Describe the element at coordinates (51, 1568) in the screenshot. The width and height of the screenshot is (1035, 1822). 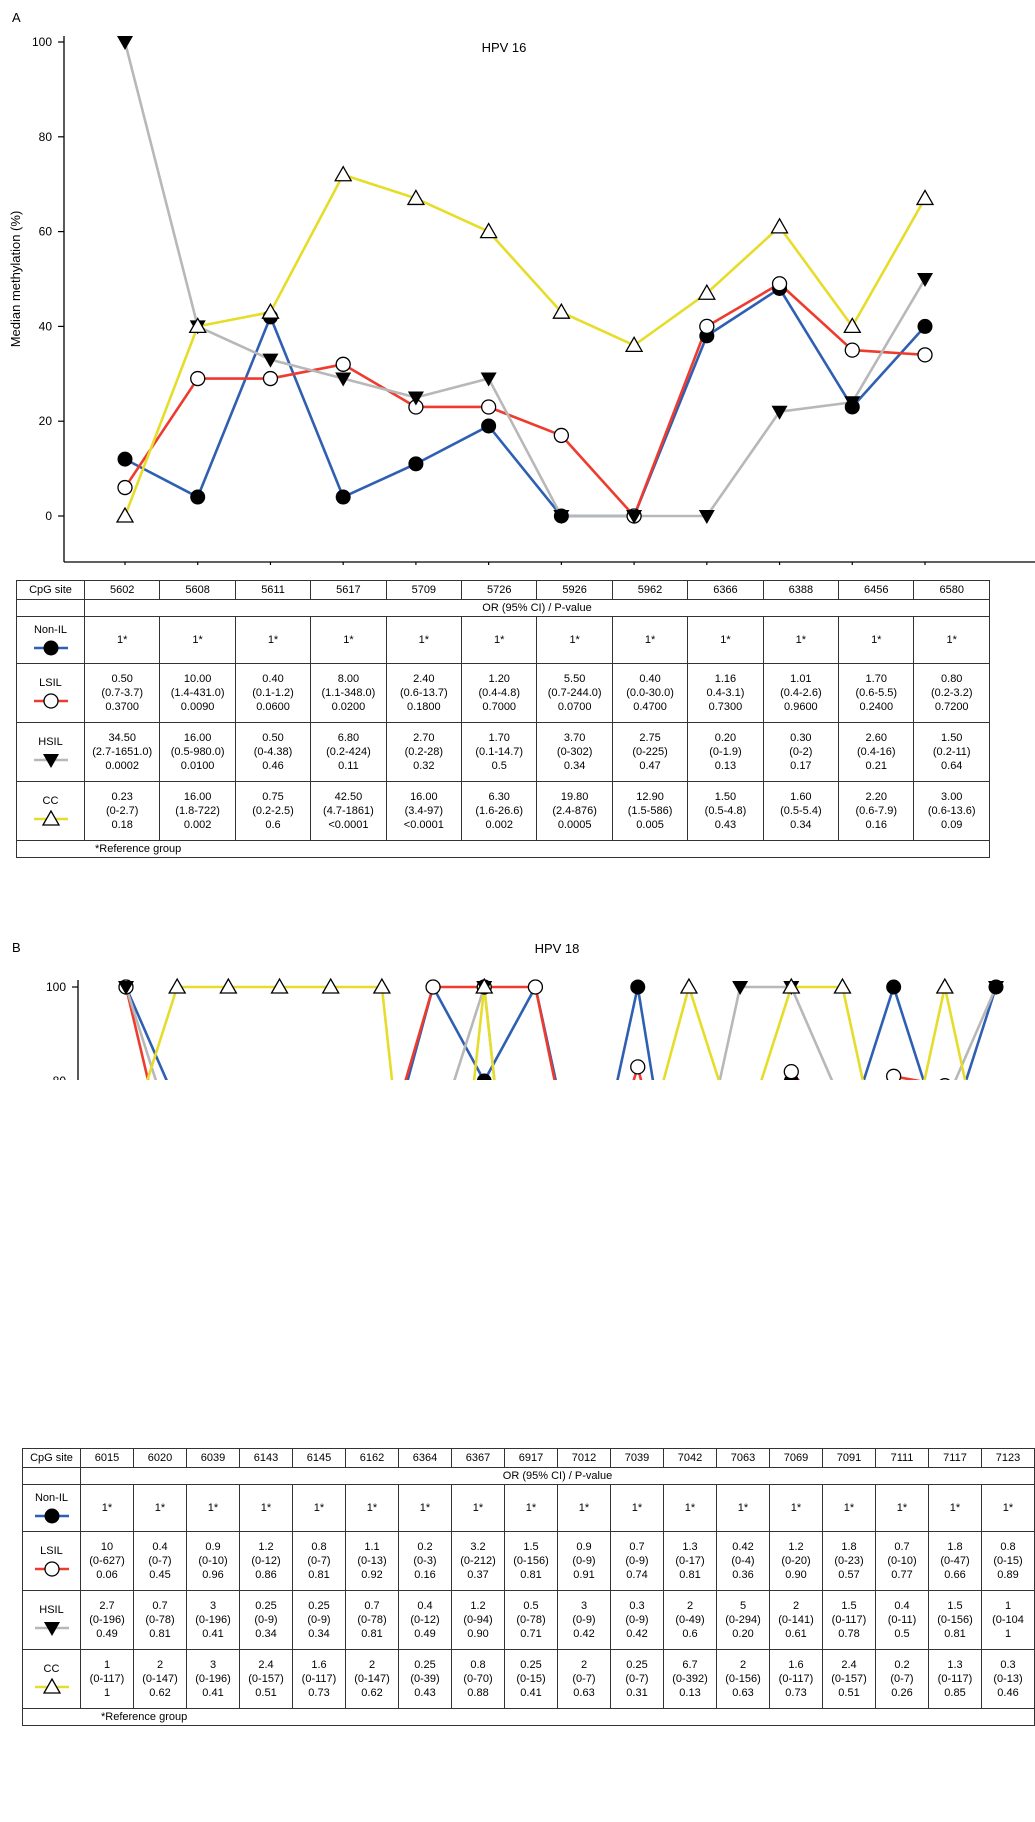
I see `legend-icon-lsil` at that location.